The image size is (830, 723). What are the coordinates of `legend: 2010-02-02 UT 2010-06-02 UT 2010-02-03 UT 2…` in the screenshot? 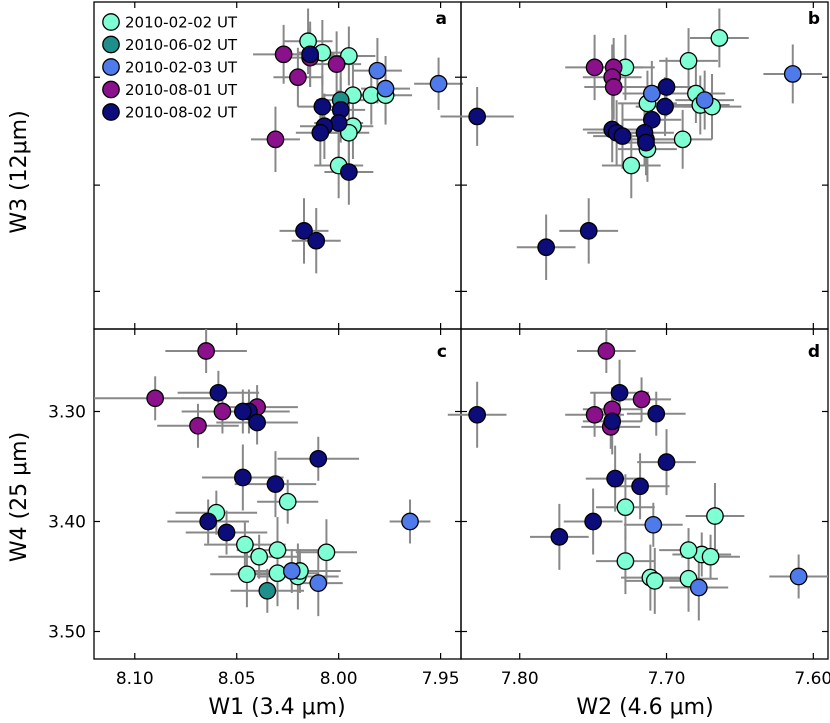 It's located at (170, 67).